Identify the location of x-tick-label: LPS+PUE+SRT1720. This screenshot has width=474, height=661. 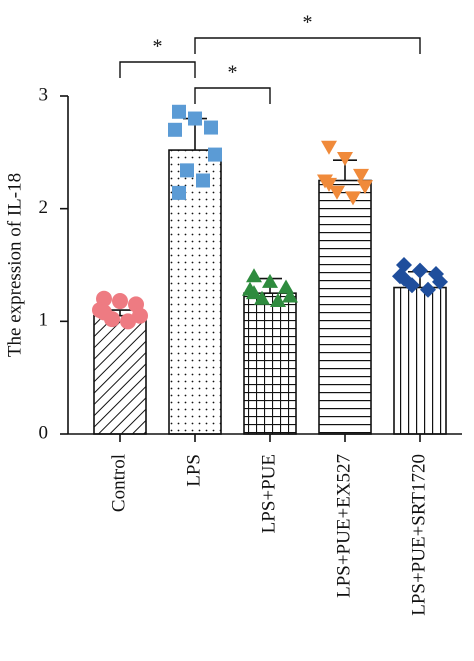
(418, 535).